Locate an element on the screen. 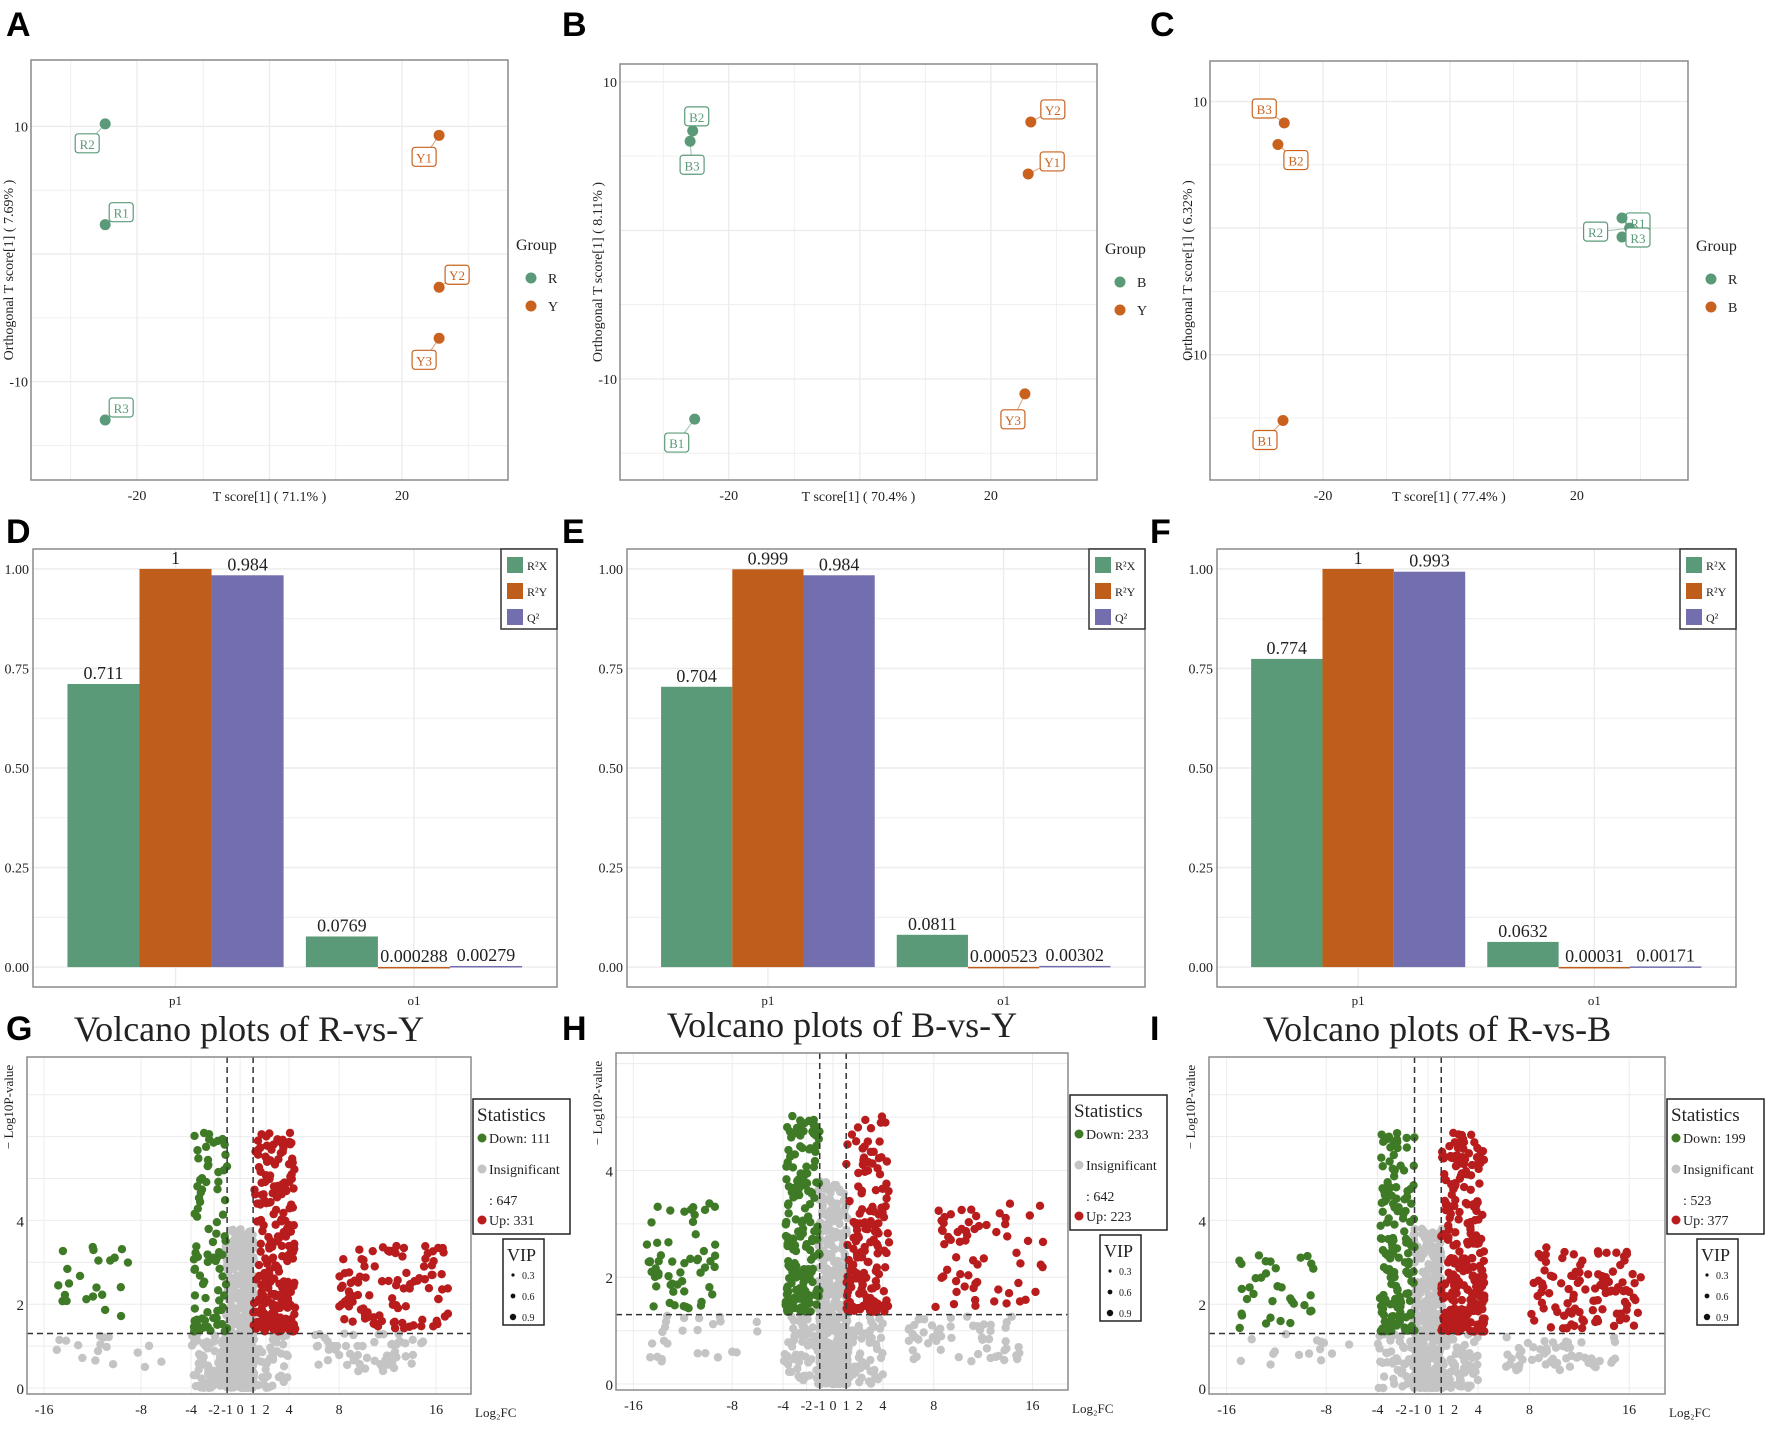 The image size is (1772, 1429). point-label: Y1 is located at coordinates (424, 157).